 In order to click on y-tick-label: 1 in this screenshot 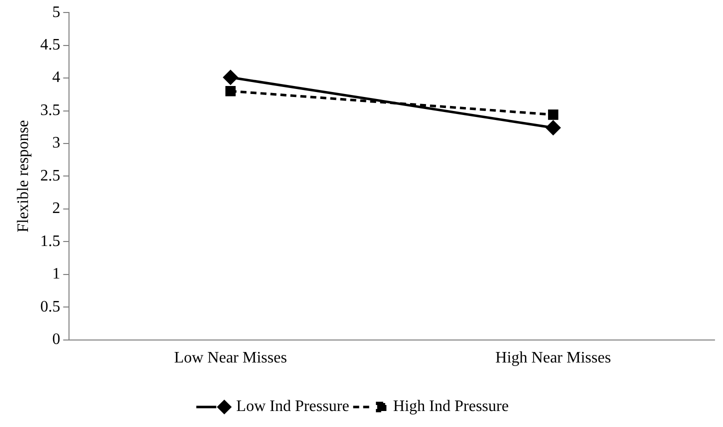, I will do `click(56, 274)`.